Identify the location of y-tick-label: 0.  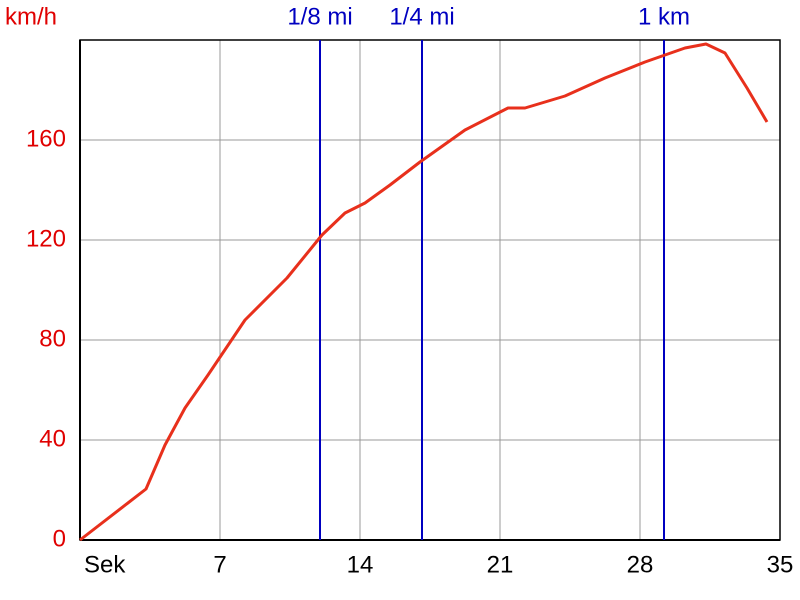
(59, 538).